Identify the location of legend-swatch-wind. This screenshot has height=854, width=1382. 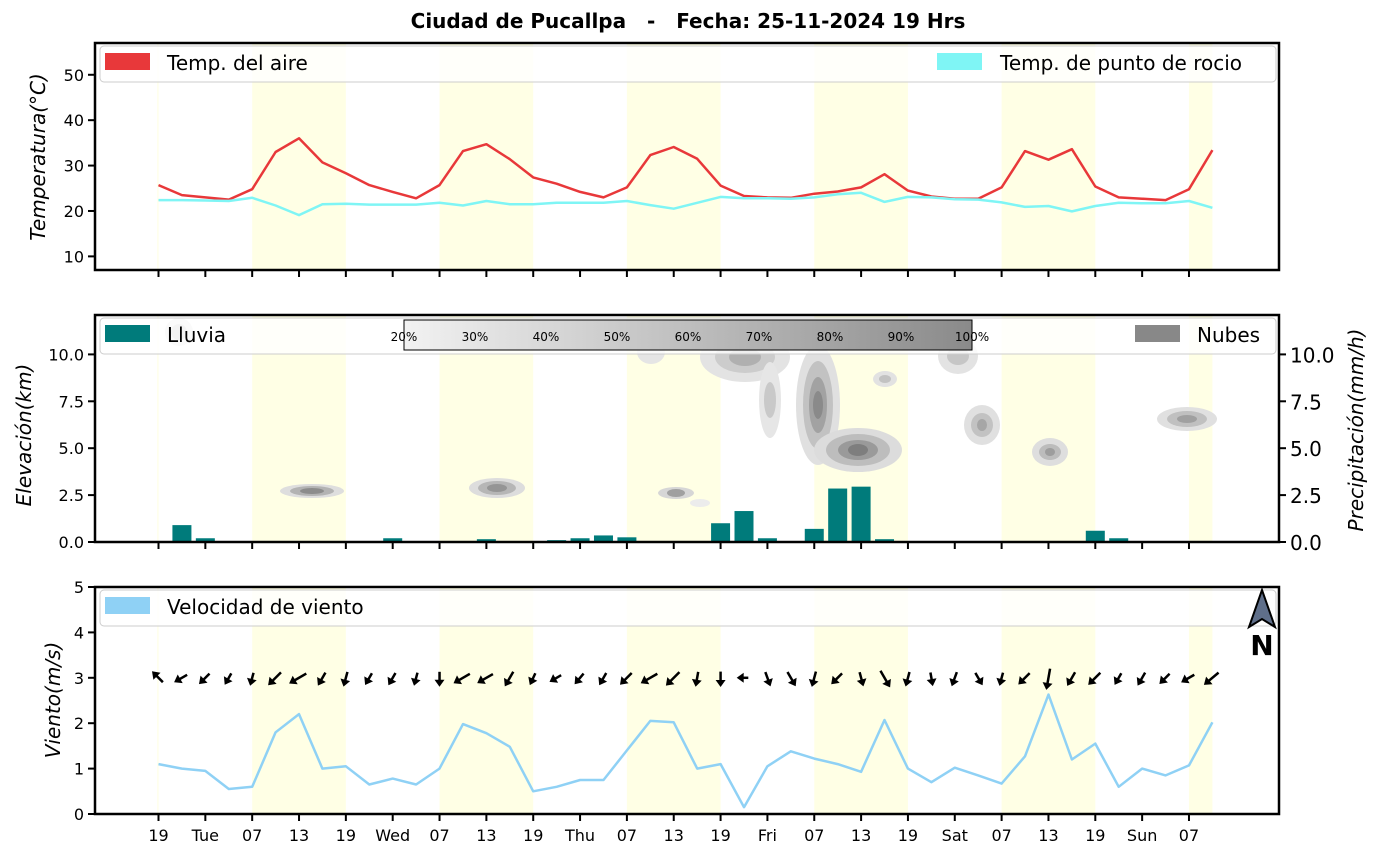
(127, 605).